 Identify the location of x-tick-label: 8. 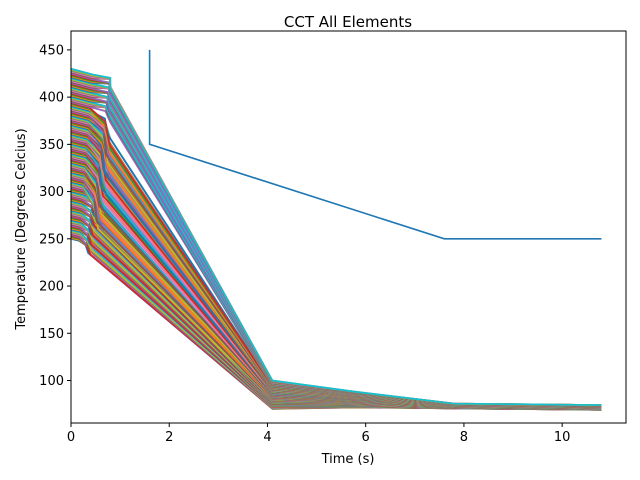
(464, 437).